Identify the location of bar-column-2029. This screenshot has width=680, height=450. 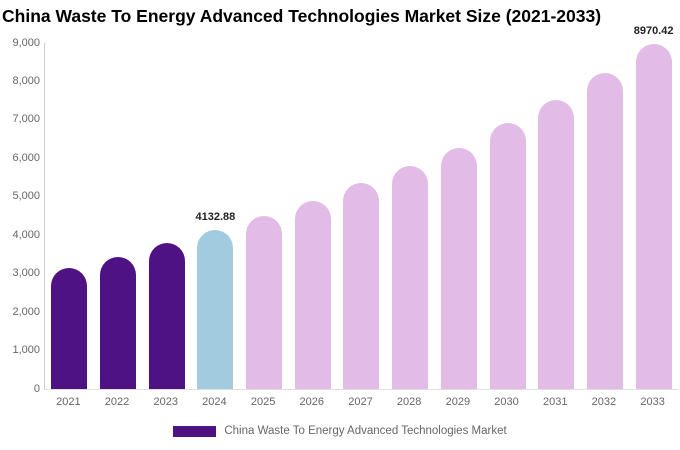
(459, 216).